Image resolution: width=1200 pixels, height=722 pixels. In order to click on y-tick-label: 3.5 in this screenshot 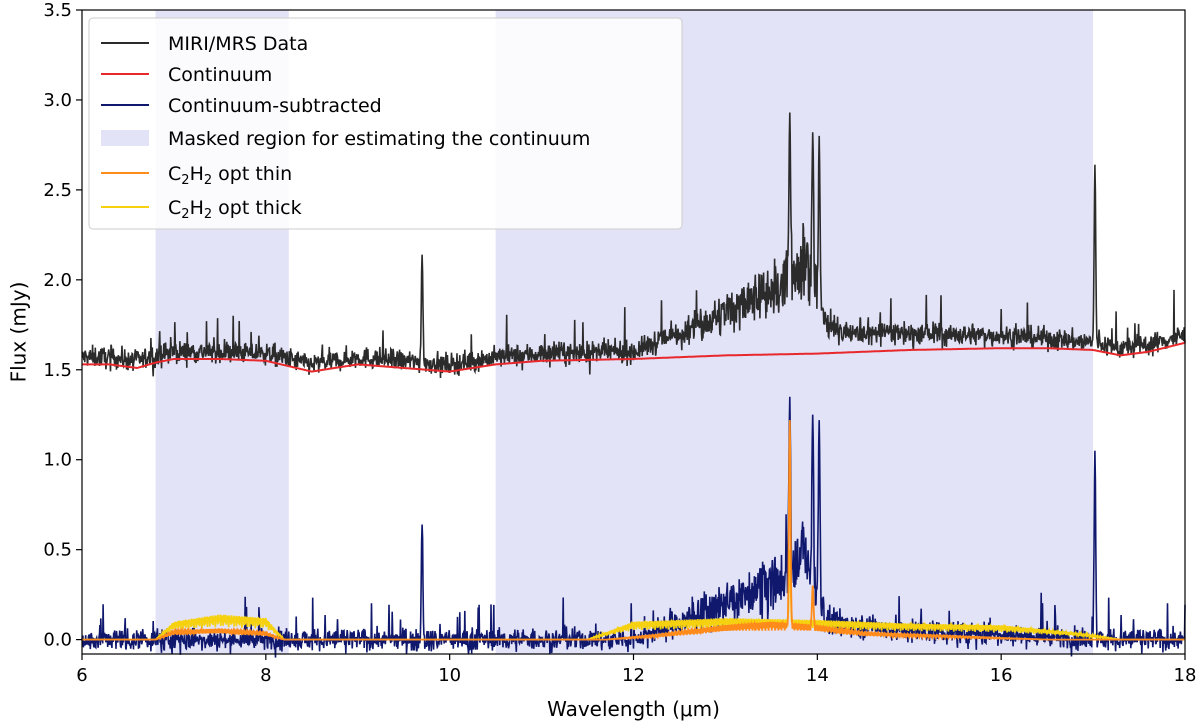, I will do `click(57, 10)`.